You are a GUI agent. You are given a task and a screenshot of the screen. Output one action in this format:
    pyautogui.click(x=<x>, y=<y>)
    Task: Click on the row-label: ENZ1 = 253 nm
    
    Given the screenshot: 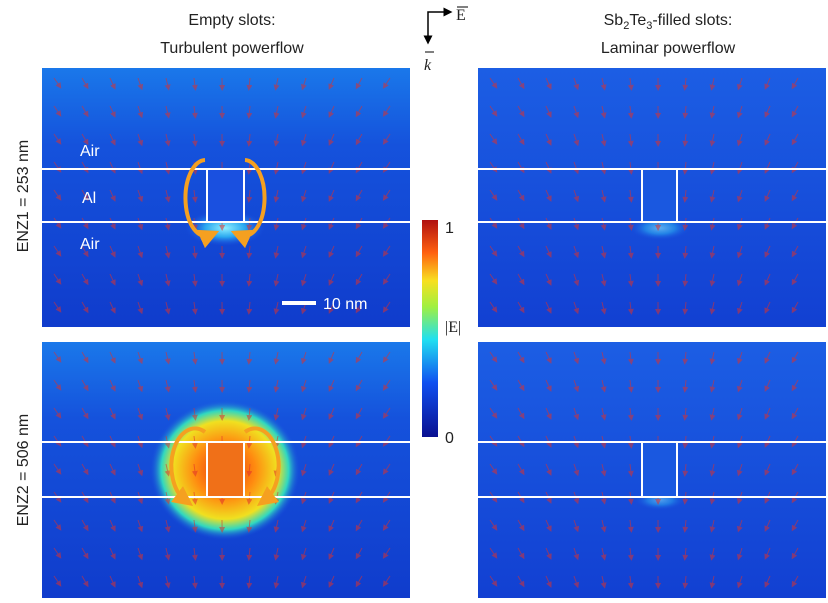 What is the action you would take?
    pyautogui.click(x=23, y=196)
    